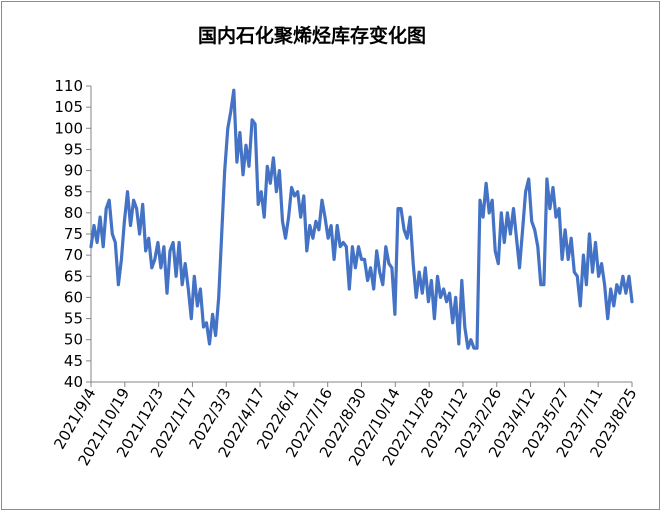  I want to click on y-tick-label: 110, so click(68, 86).